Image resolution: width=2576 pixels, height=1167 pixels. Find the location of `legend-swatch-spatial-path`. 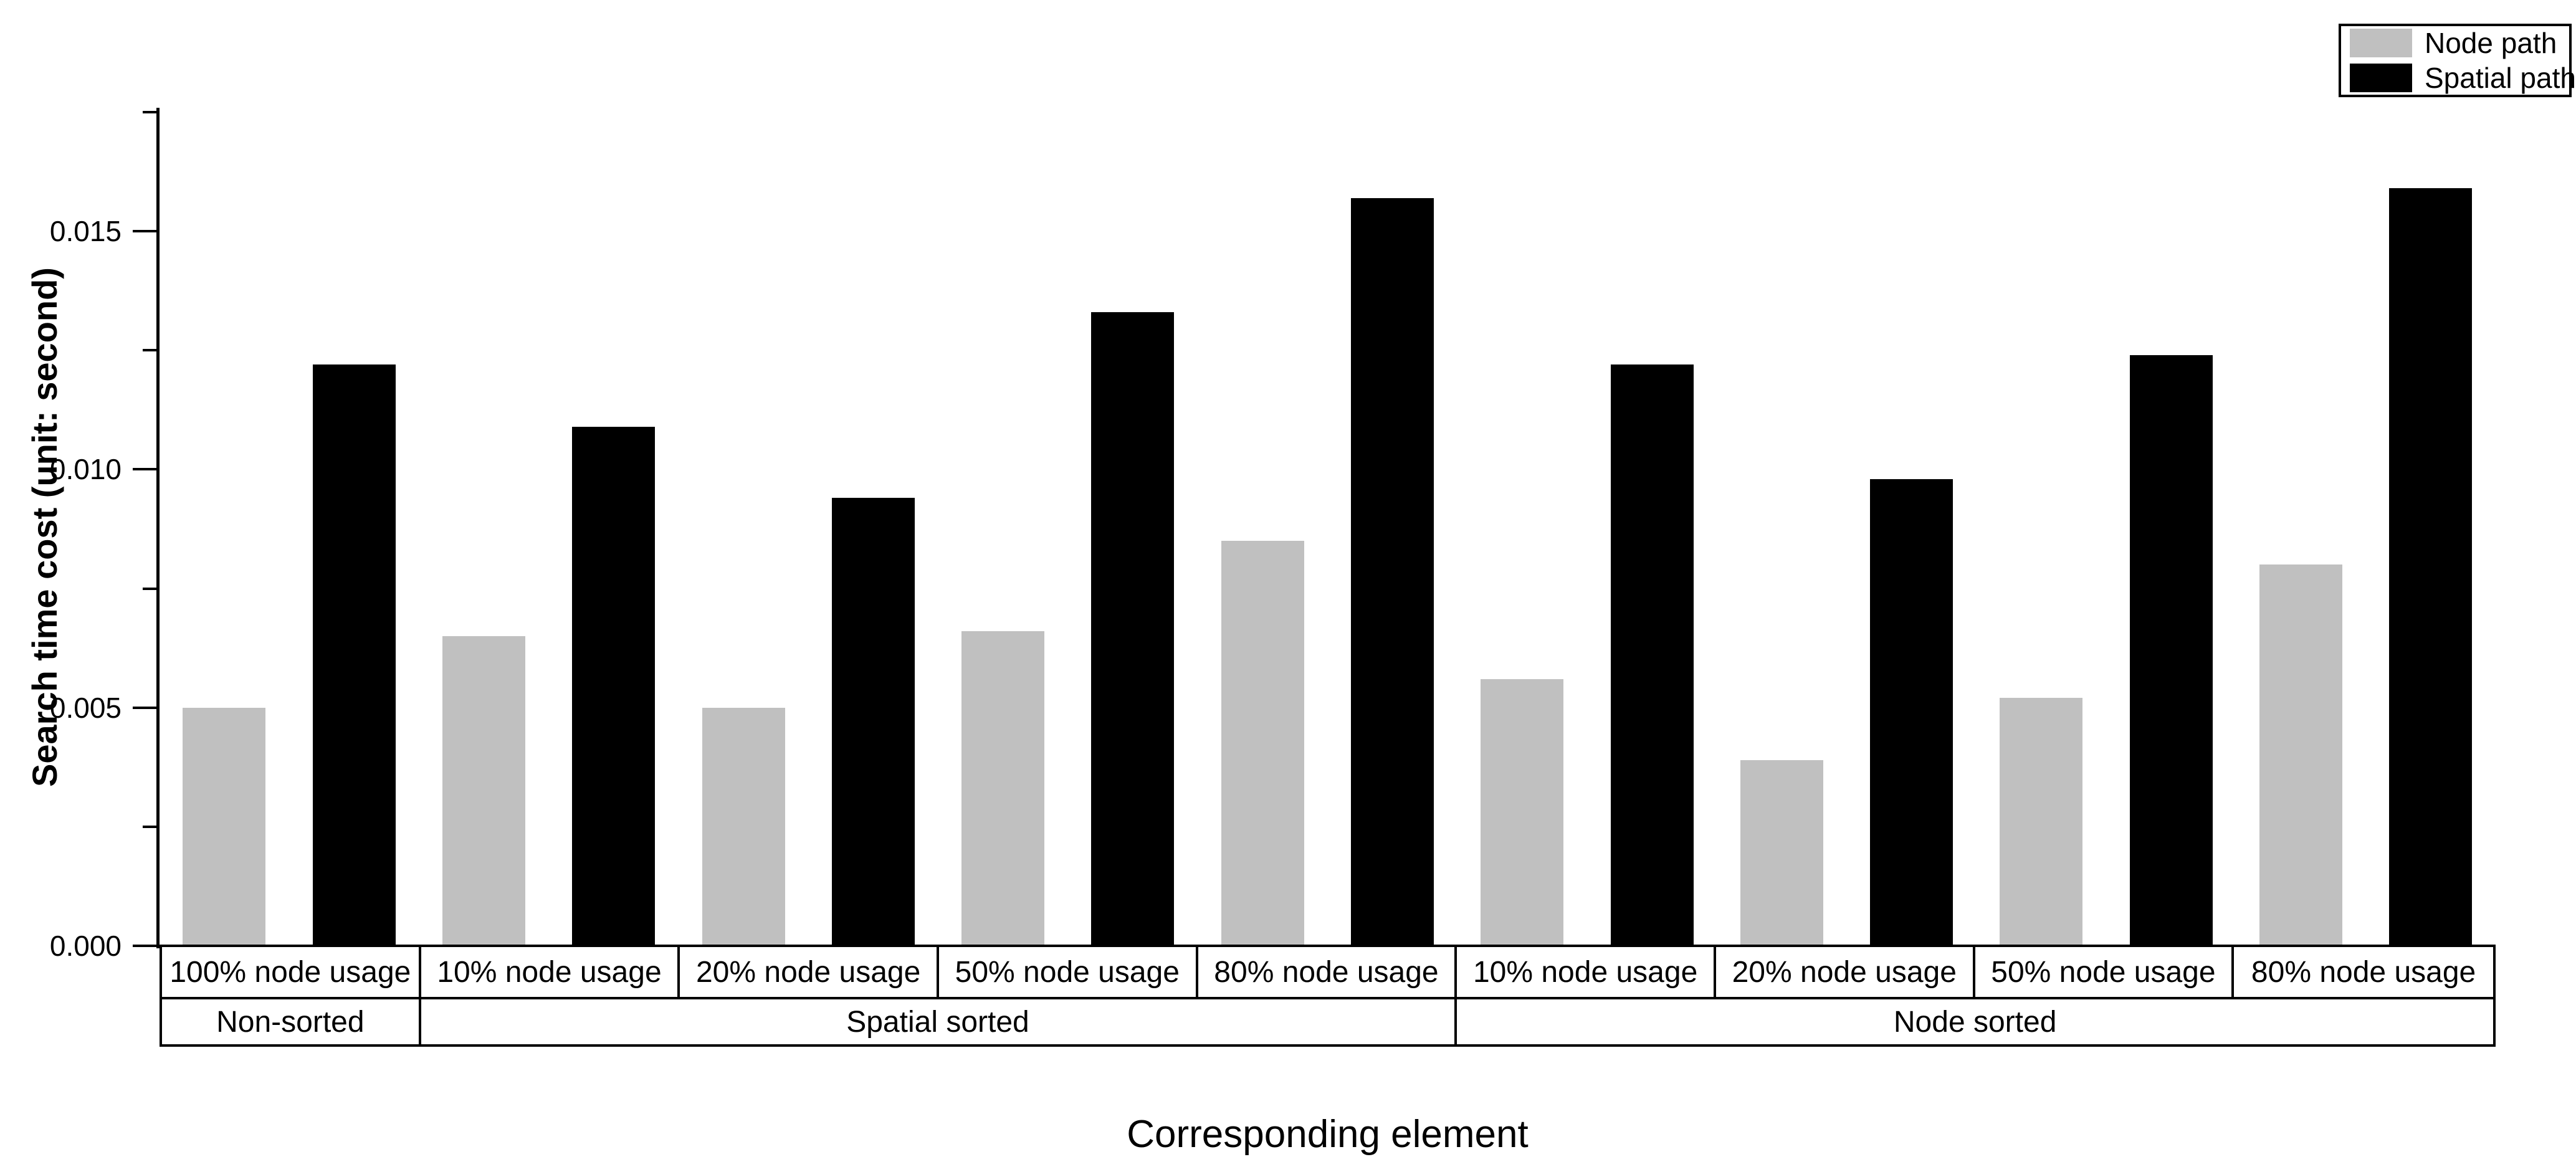

legend-swatch-spatial-path is located at coordinates (2381, 78).